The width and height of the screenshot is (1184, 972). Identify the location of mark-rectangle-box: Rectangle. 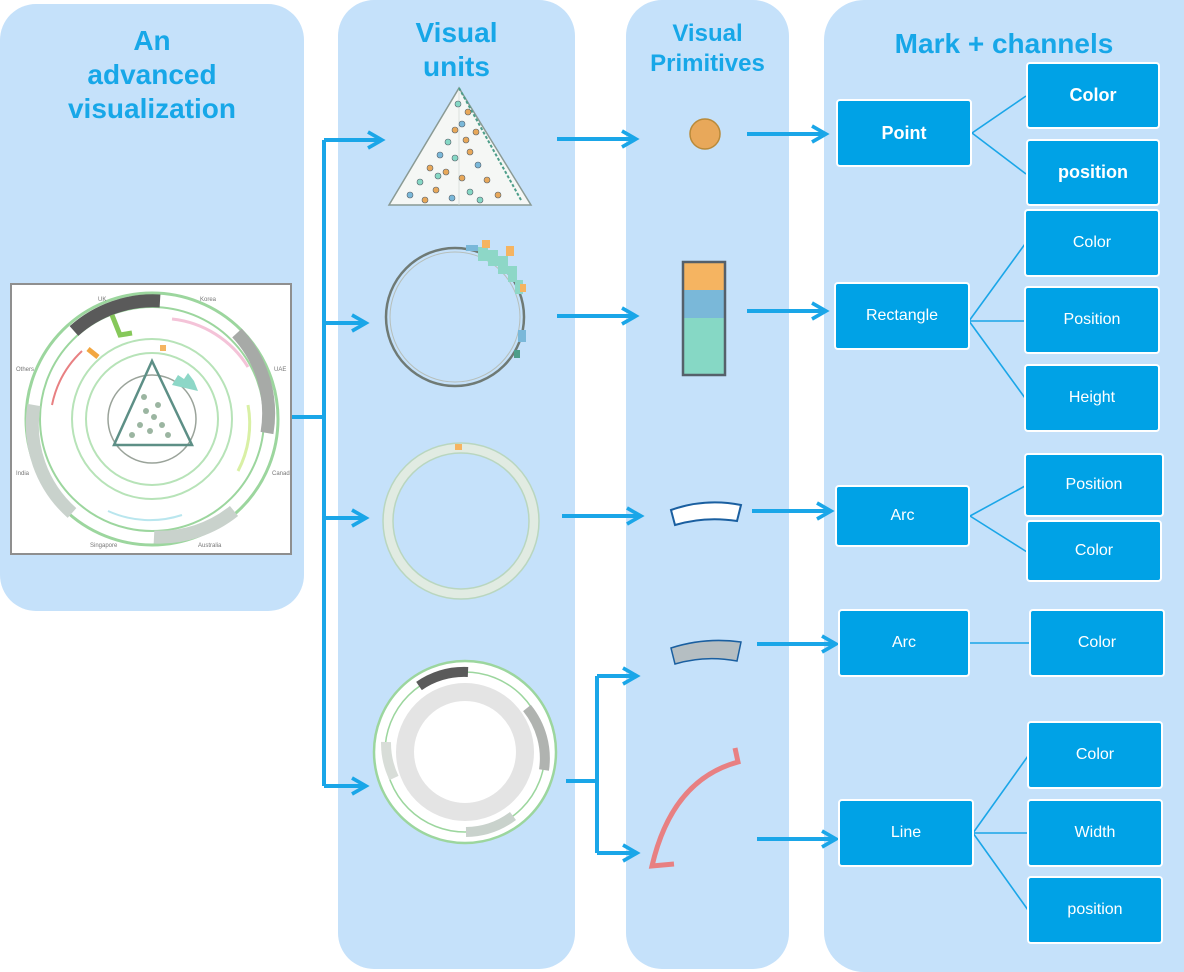
(902, 316).